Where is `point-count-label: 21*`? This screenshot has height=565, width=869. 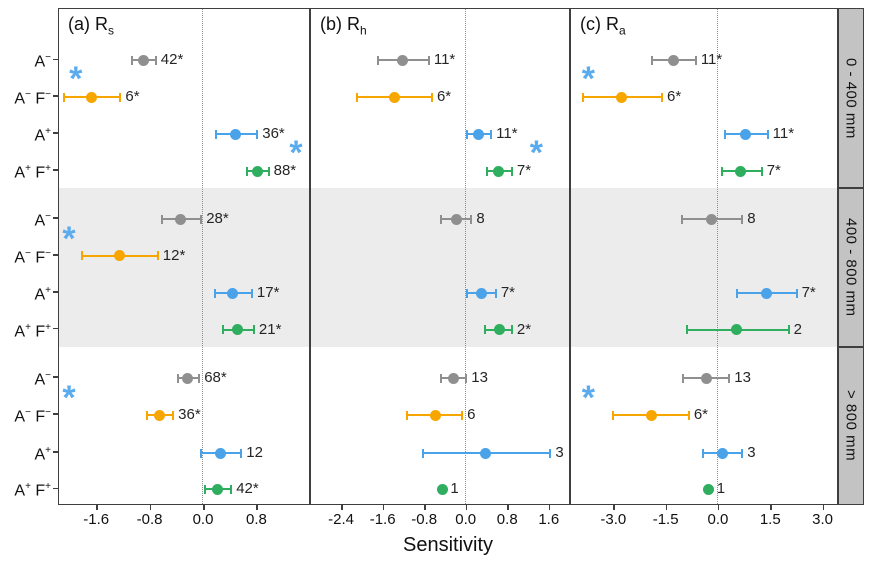 point-count-label: 21* is located at coordinates (270, 329).